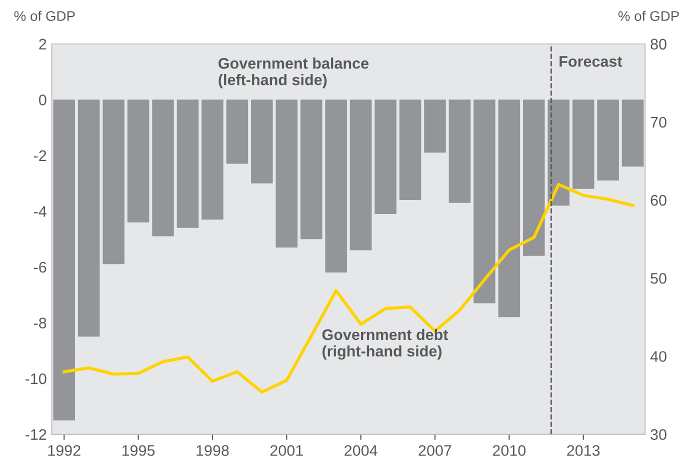 The width and height of the screenshot is (690, 462). I want to click on y-tick-label: -12, so click(35, 434).